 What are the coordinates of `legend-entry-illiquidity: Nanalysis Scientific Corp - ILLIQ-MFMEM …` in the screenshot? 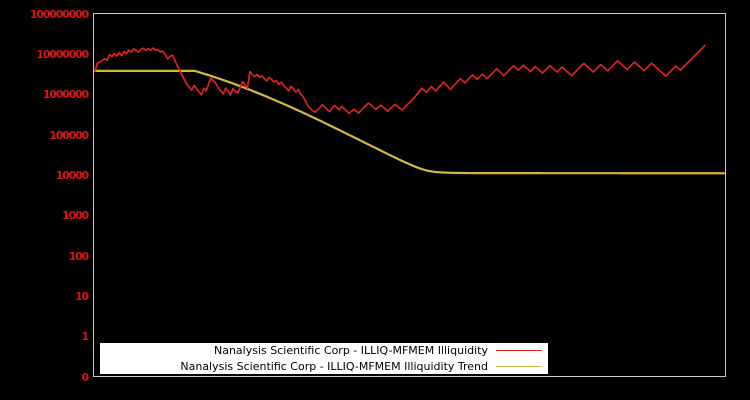 It's located at (324, 351).